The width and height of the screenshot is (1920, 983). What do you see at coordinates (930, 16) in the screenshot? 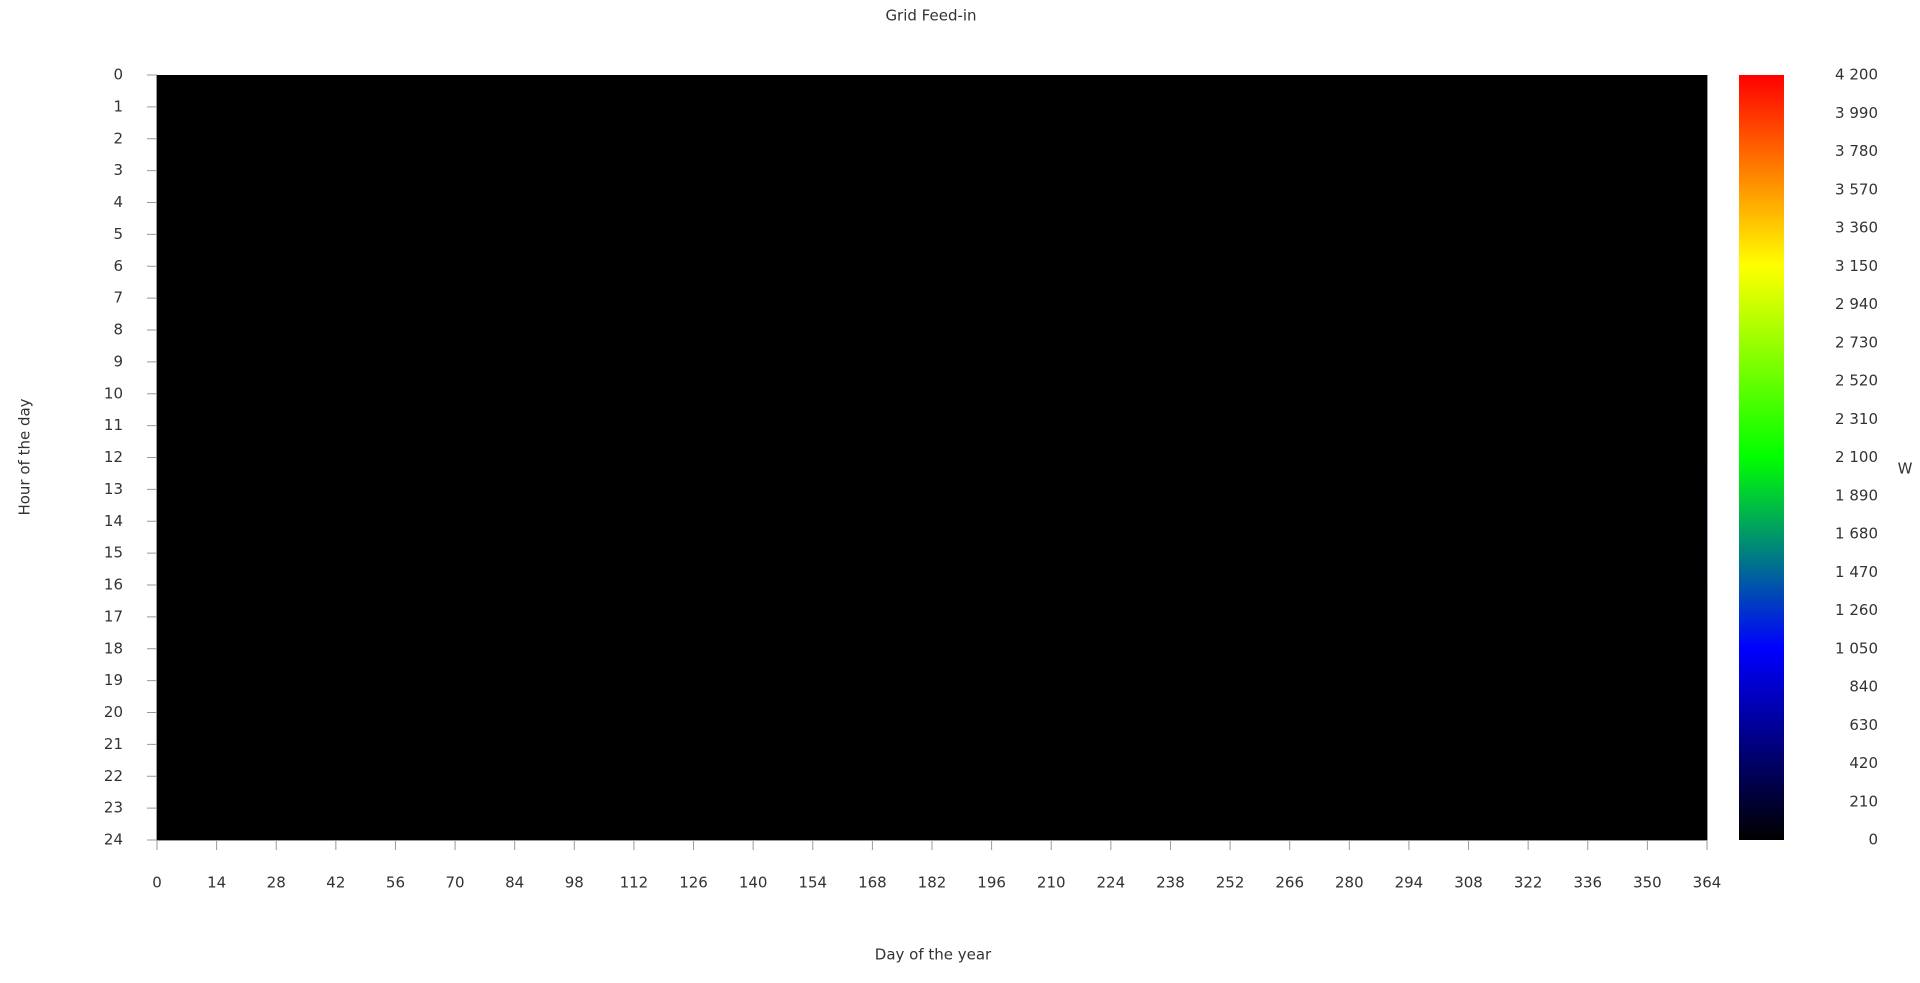
I see `chart-title: Grid Feed-in` at bounding box center [930, 16].